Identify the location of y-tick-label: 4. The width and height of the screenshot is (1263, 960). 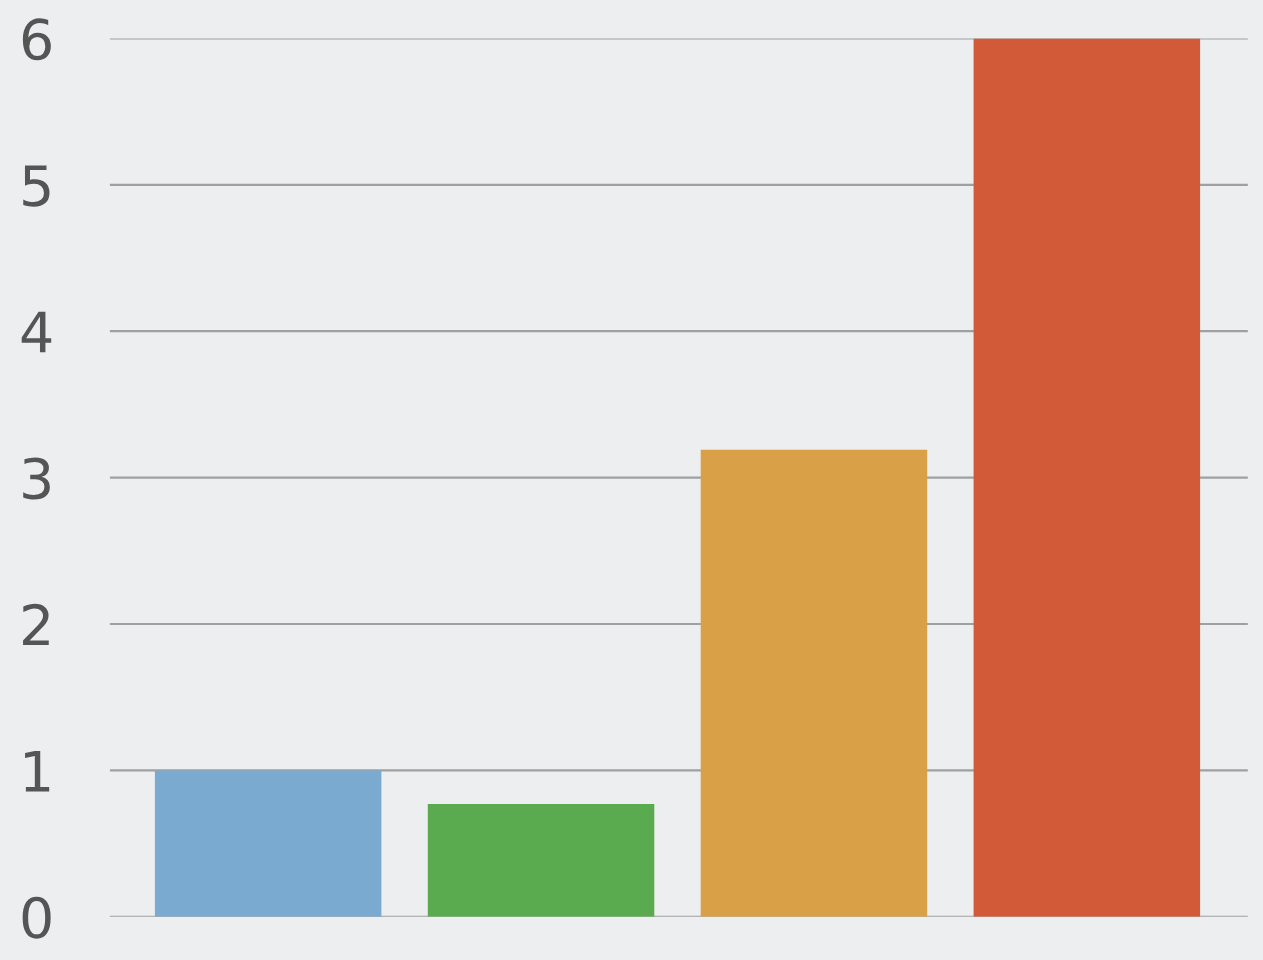
(36, 332).